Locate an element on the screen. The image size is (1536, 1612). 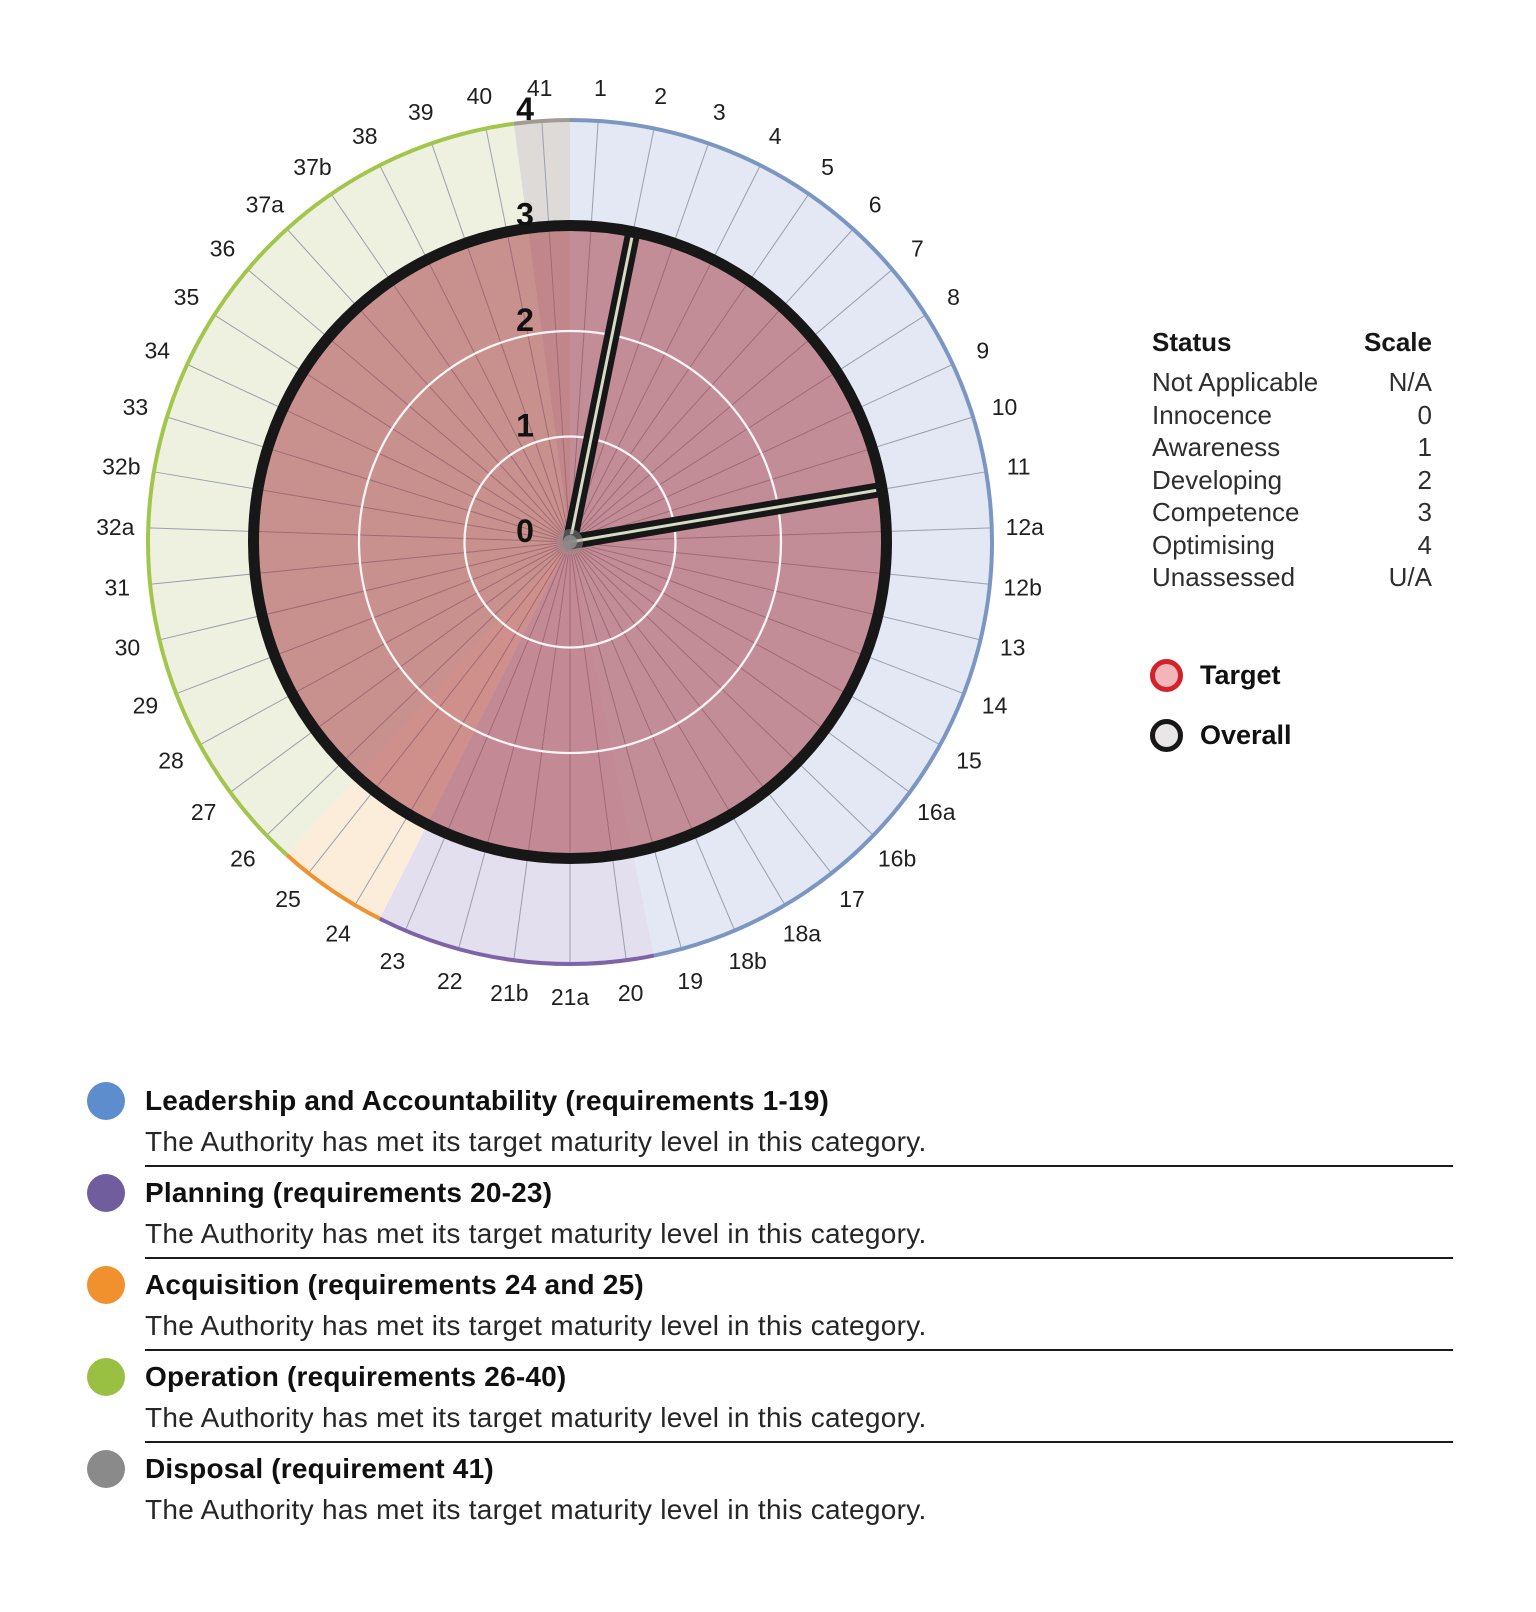
radar-spoke-label: 21a is located at coordinates (570, 997).